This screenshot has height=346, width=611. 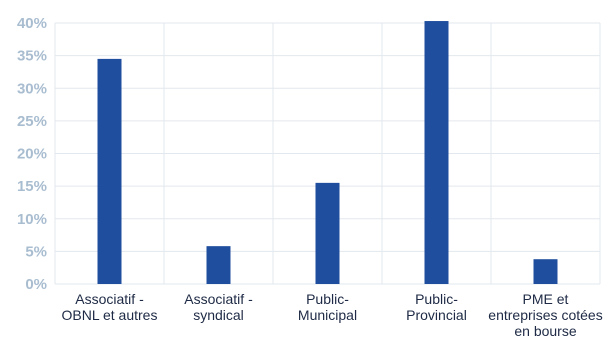 I want to click on y-tick-label: 30%, so click(x=32, y=88).